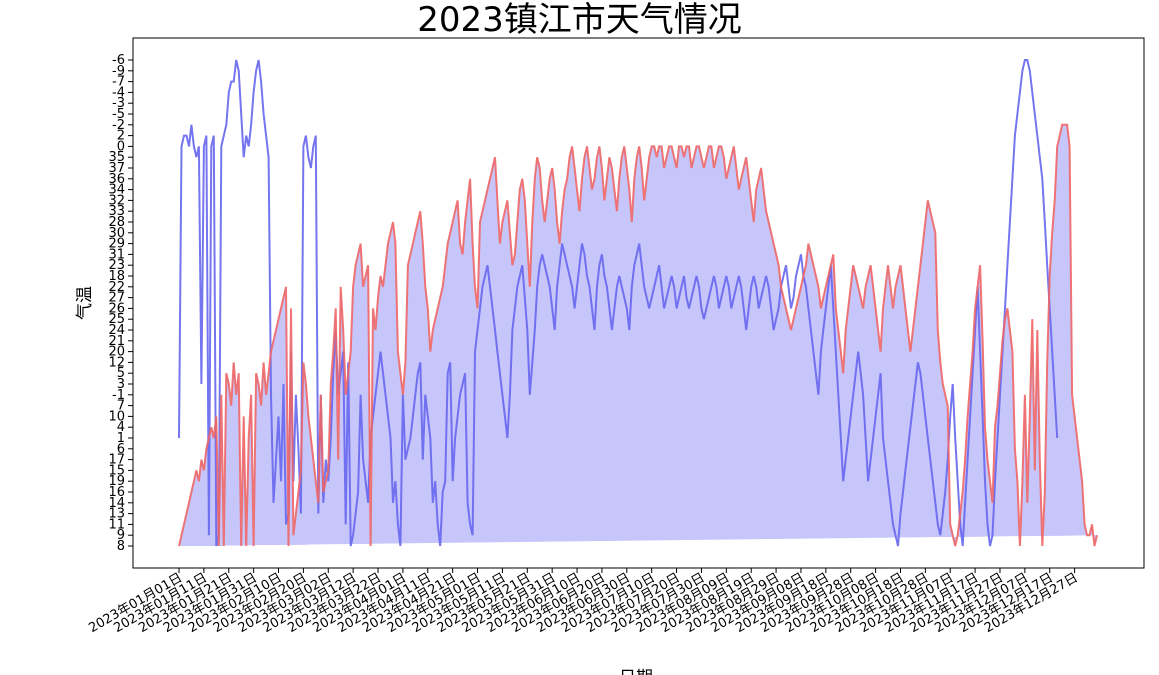 The height and width of the screenshot is (675, 1159). I want to click on y-tick: -3, so click(122, 103).